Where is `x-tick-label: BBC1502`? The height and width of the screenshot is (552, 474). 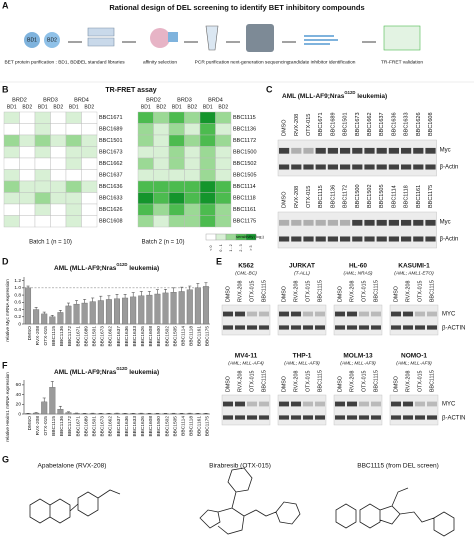 x-tick-label: BBC1502 is located at coordinates (167, 336).